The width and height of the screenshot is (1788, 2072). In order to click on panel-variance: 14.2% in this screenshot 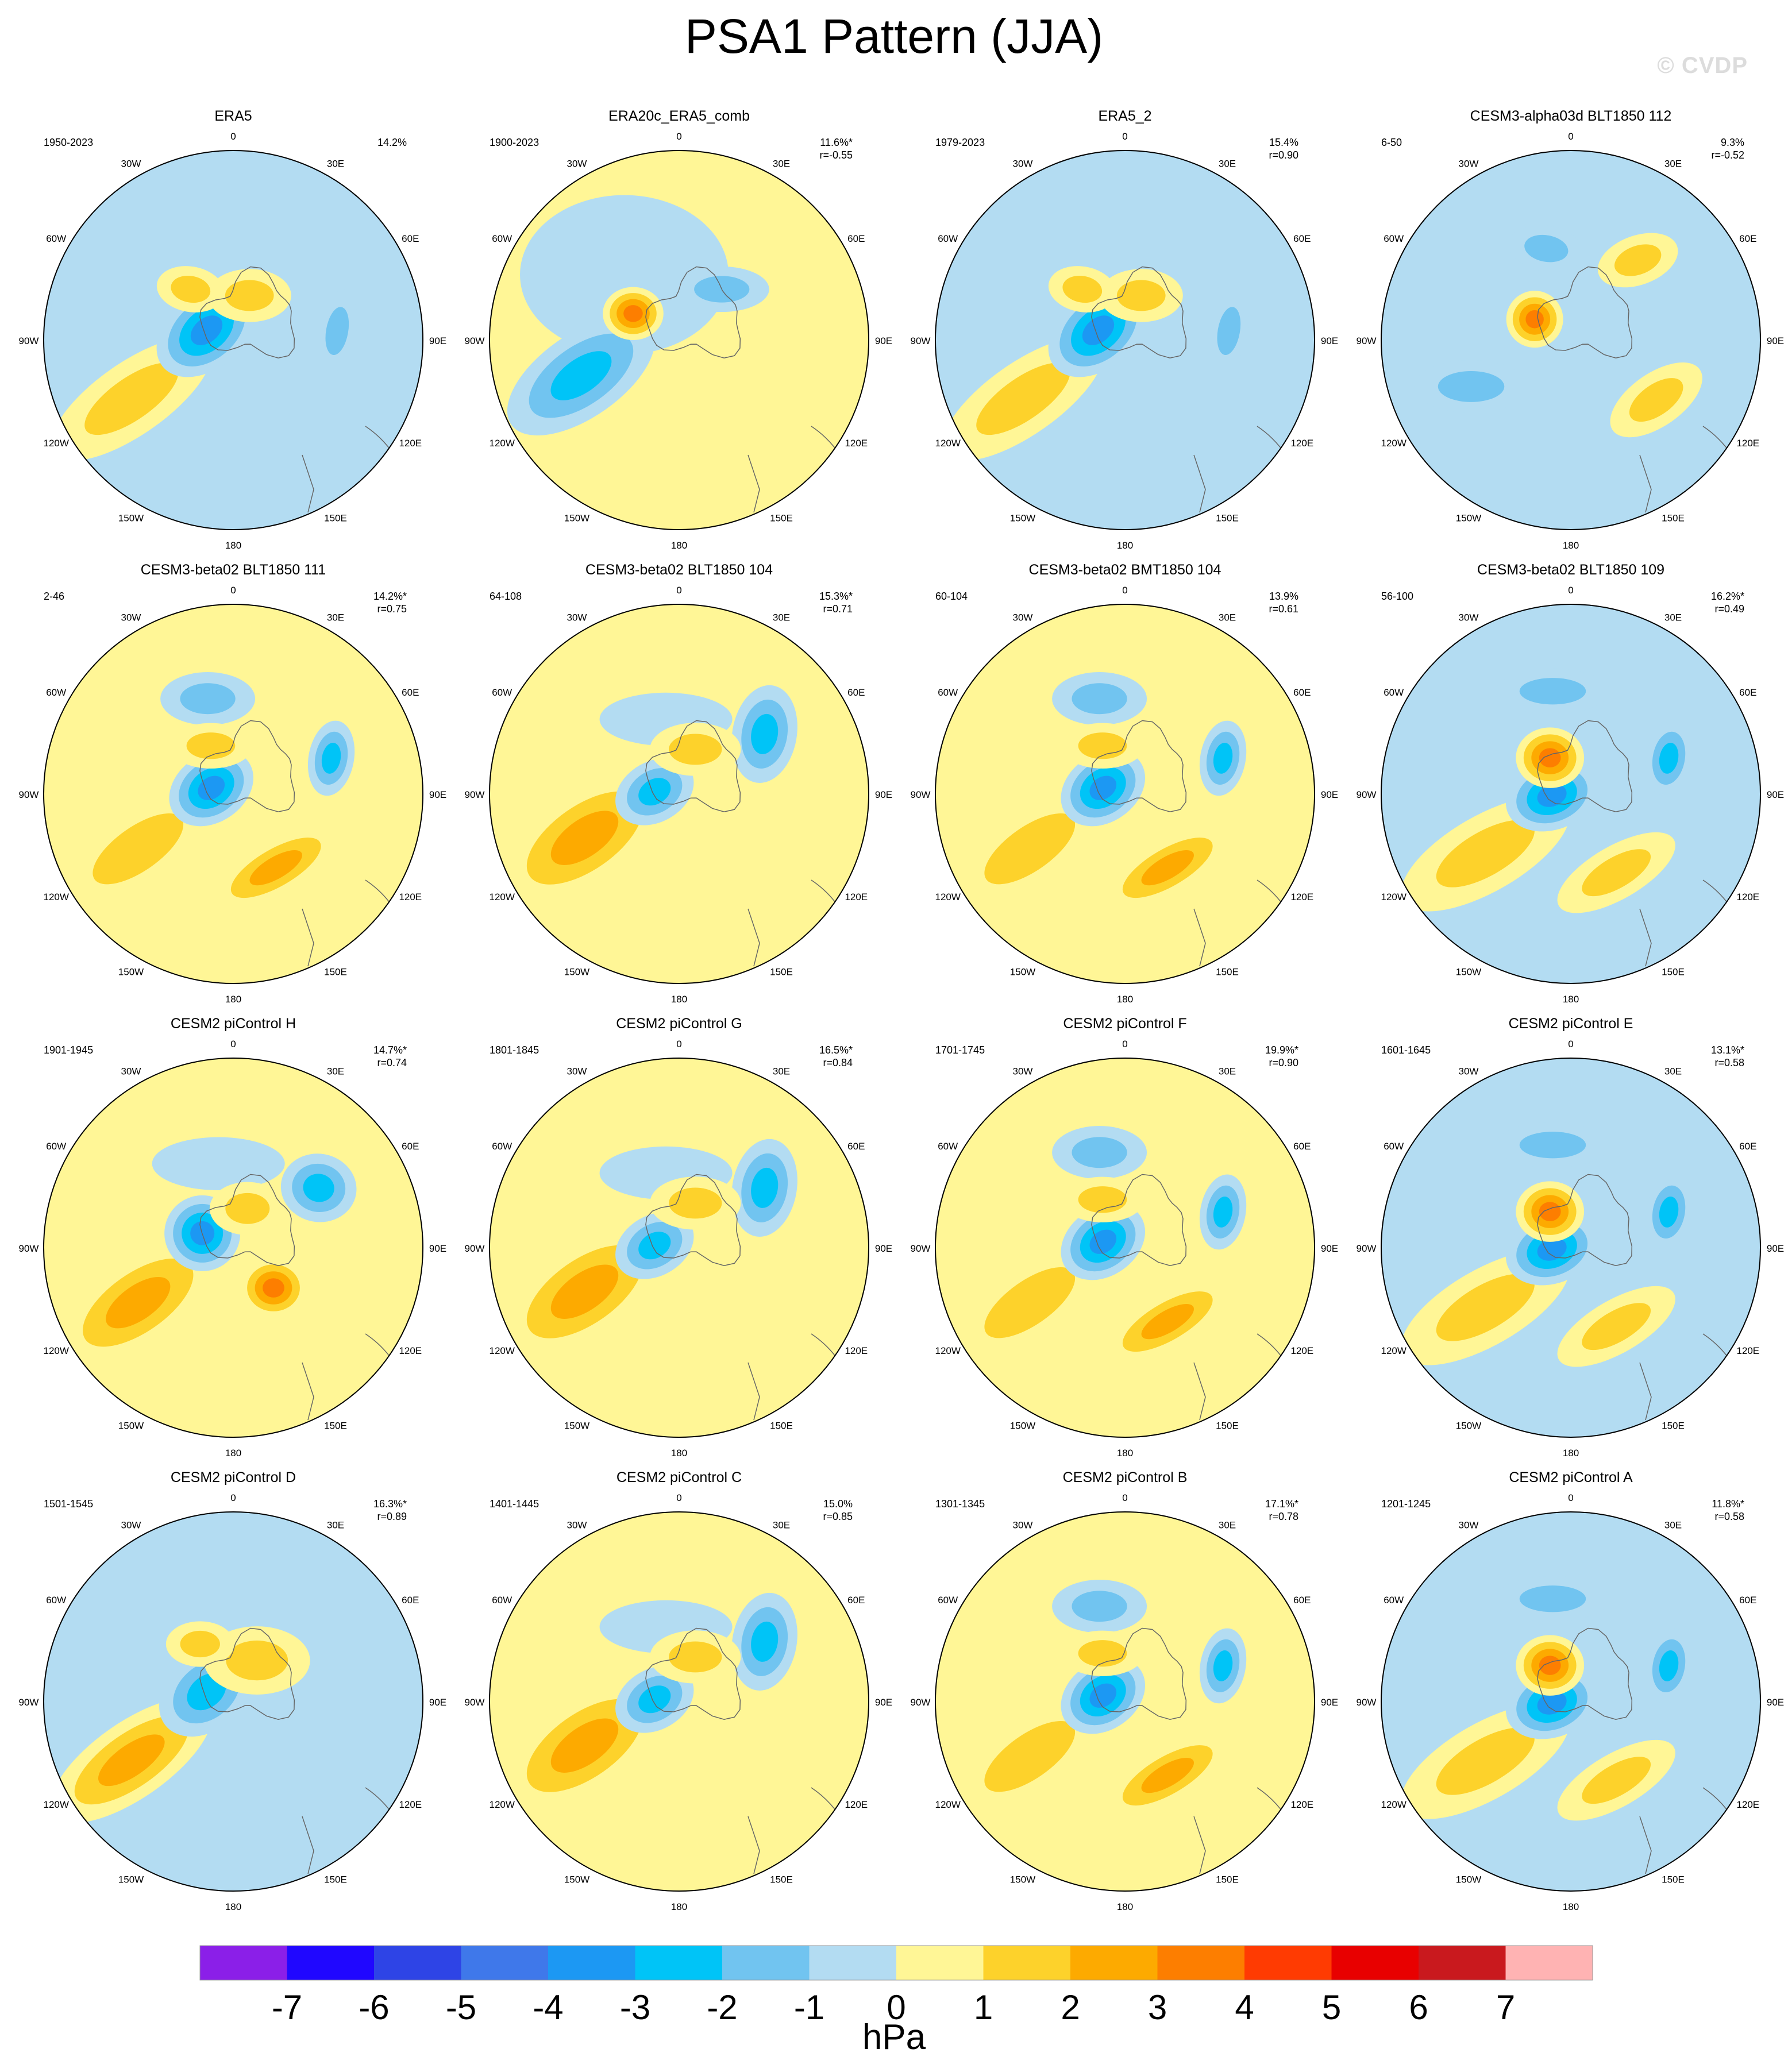, I will do `click(392, 142)`.